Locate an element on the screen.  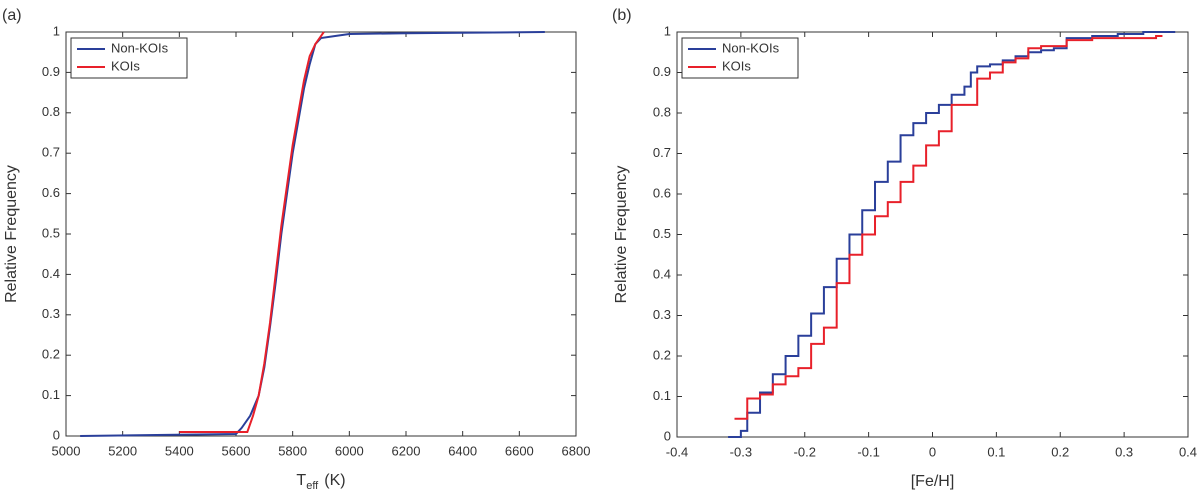
x-tick-label: -0.4 is located at coordinates (677, 451).